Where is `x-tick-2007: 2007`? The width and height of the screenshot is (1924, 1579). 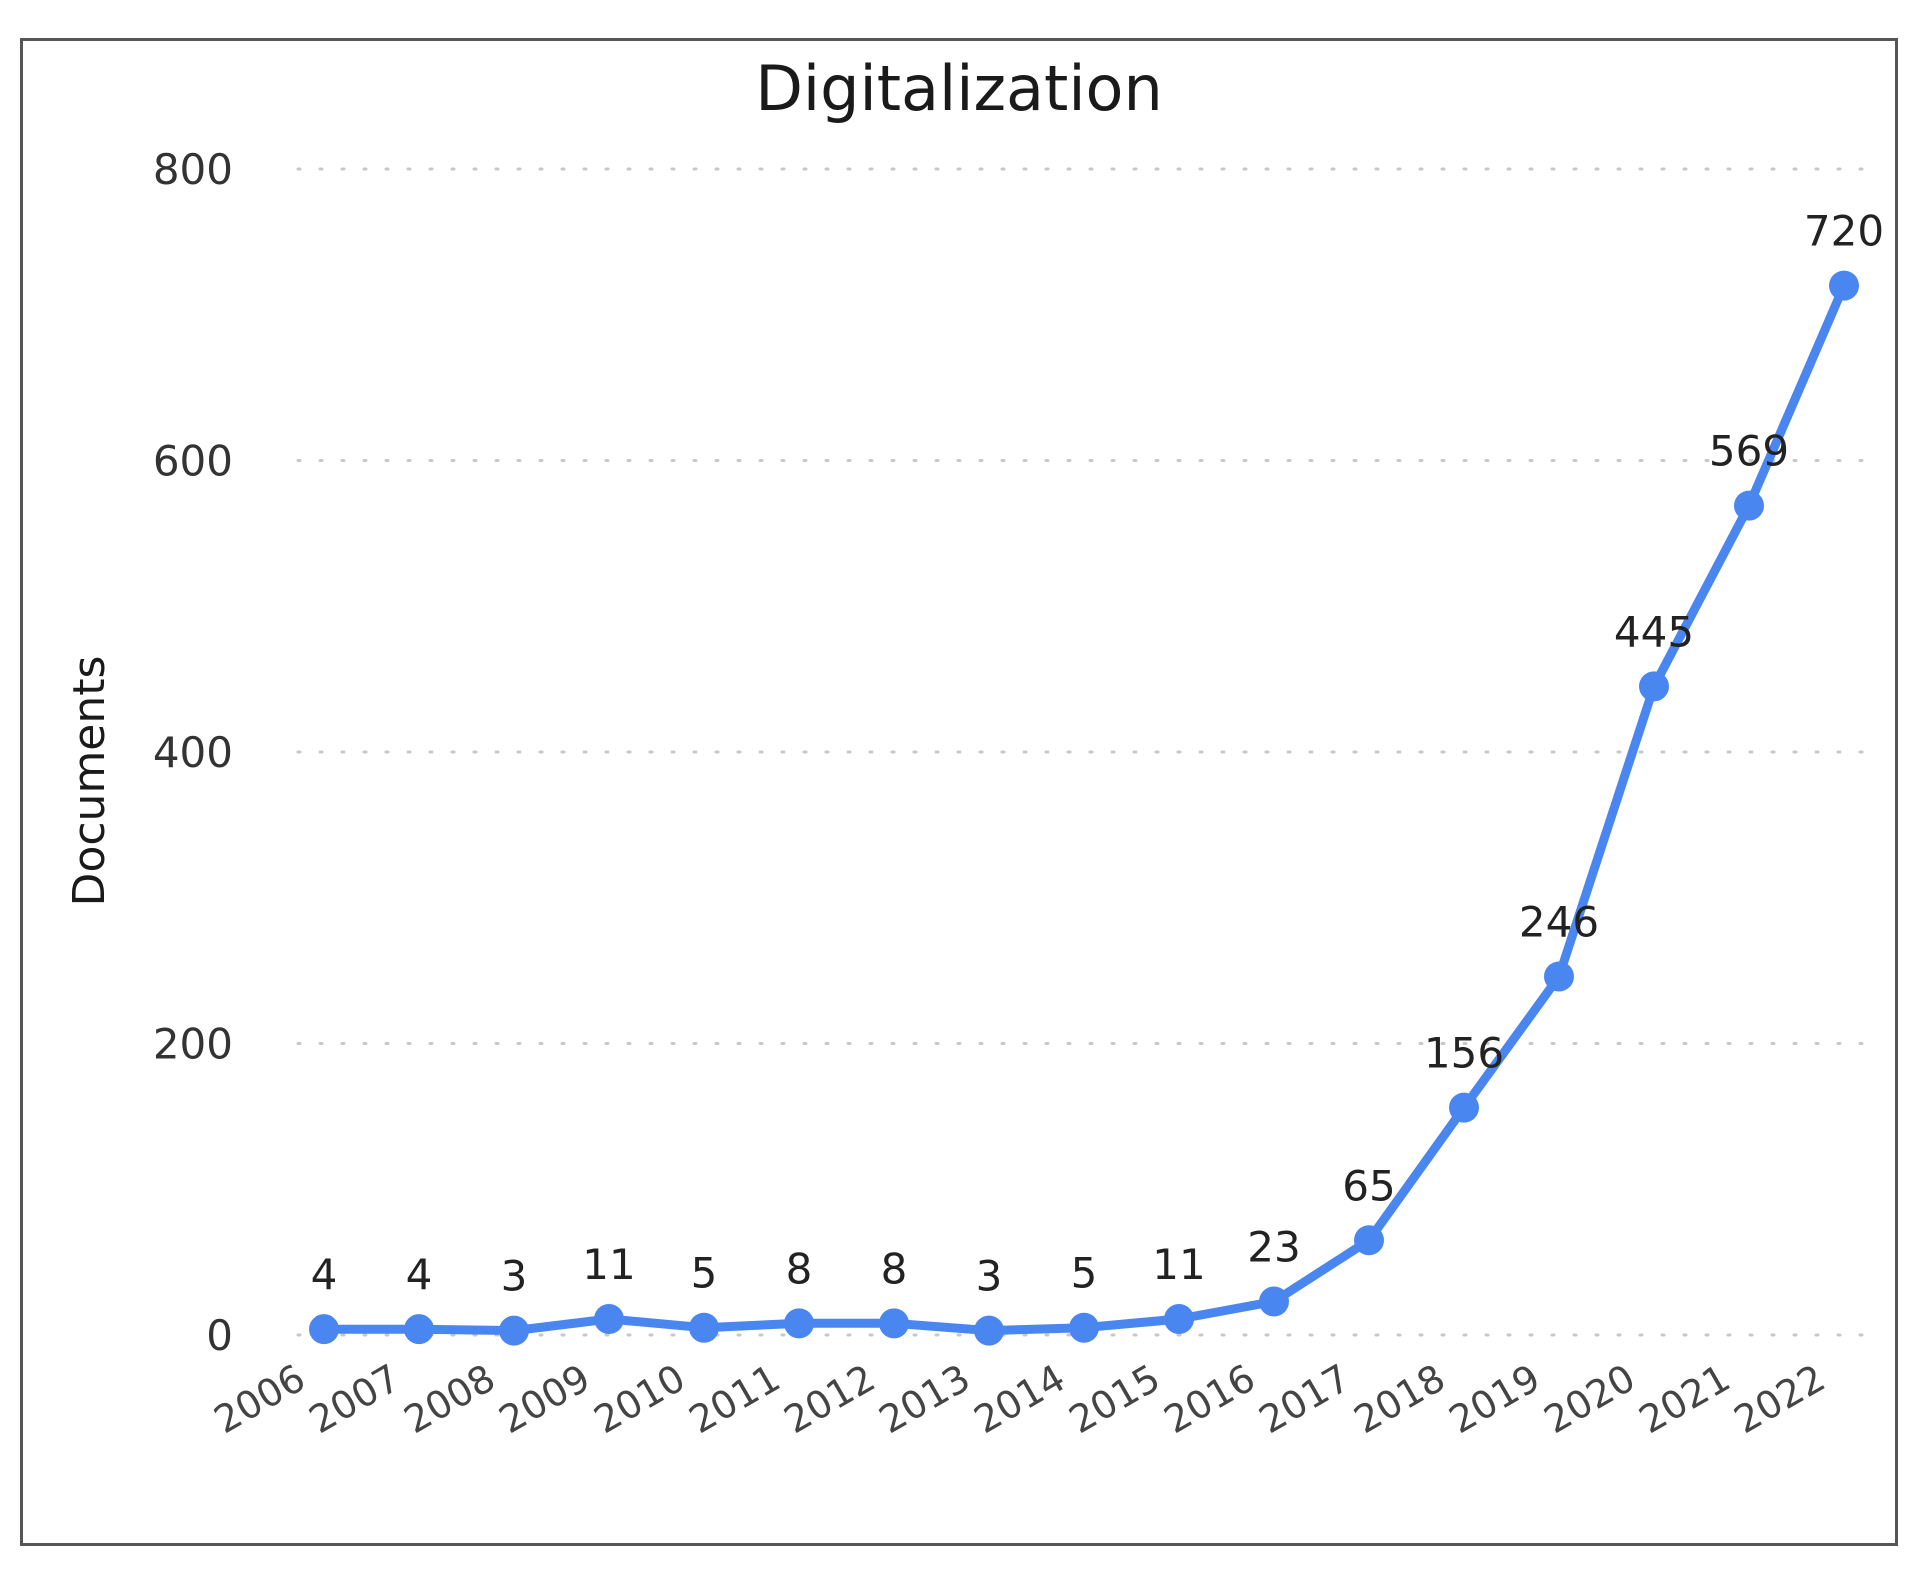
x-tick-2007: 2007 is located at coordinates (355, 1399).